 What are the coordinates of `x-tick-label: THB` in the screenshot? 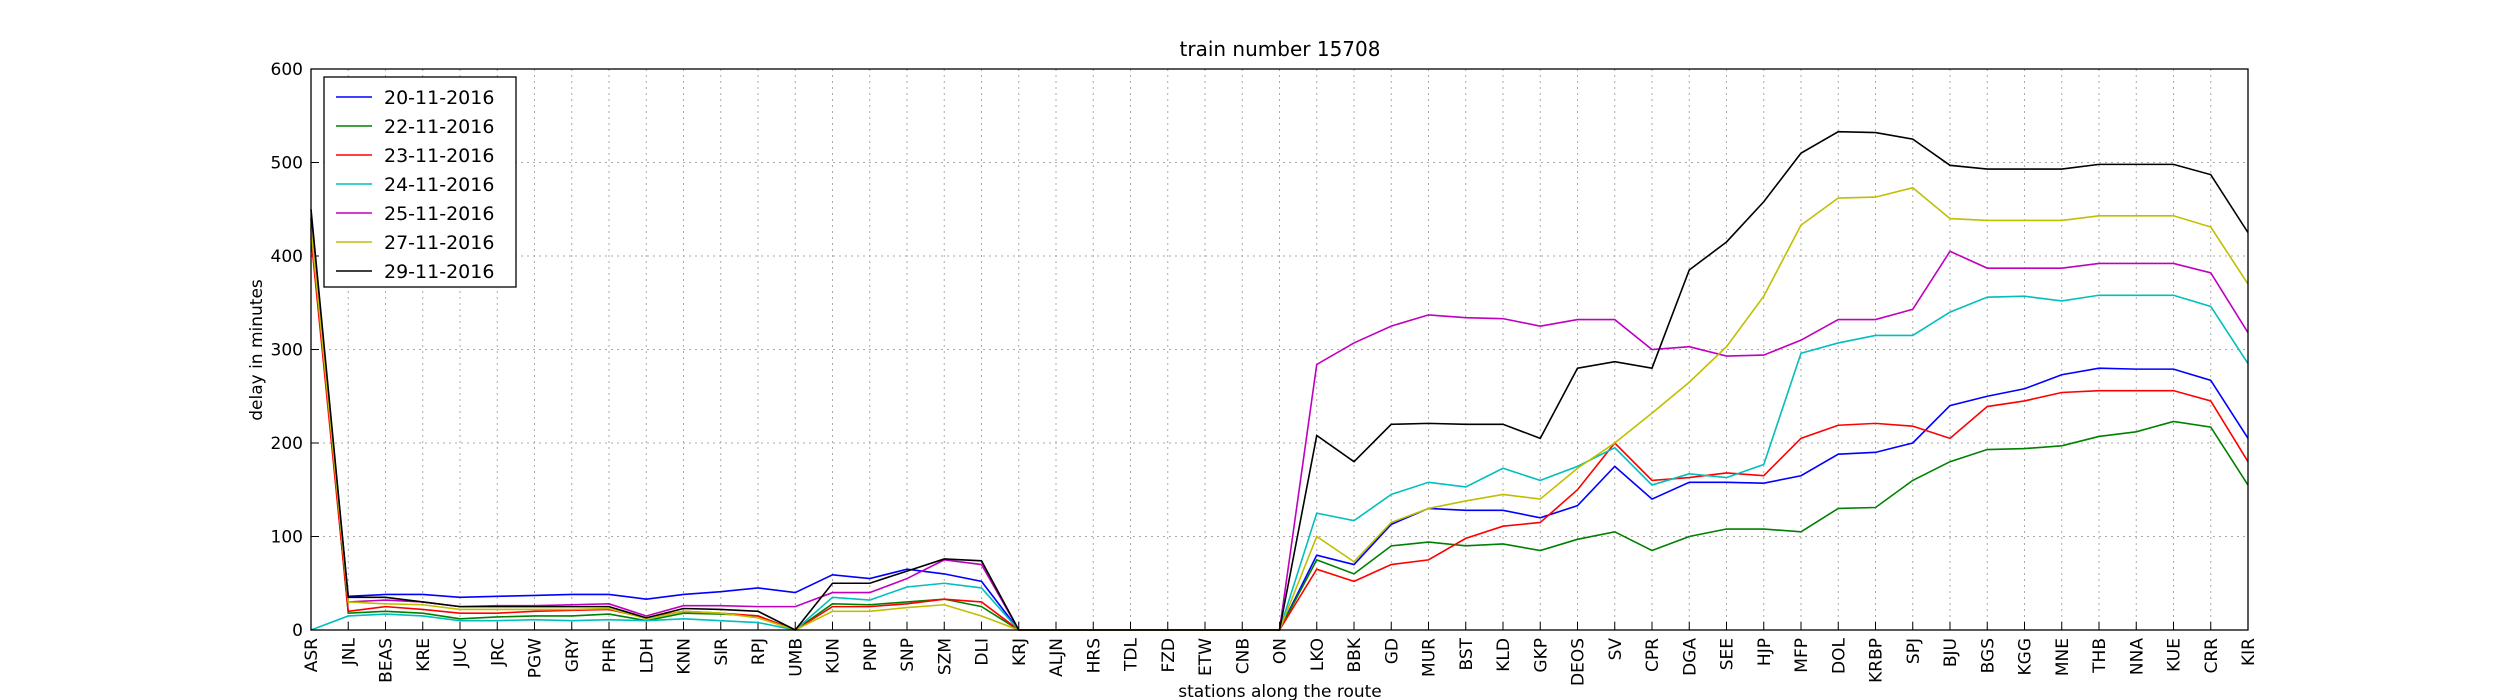 It's located at (2100, 656).